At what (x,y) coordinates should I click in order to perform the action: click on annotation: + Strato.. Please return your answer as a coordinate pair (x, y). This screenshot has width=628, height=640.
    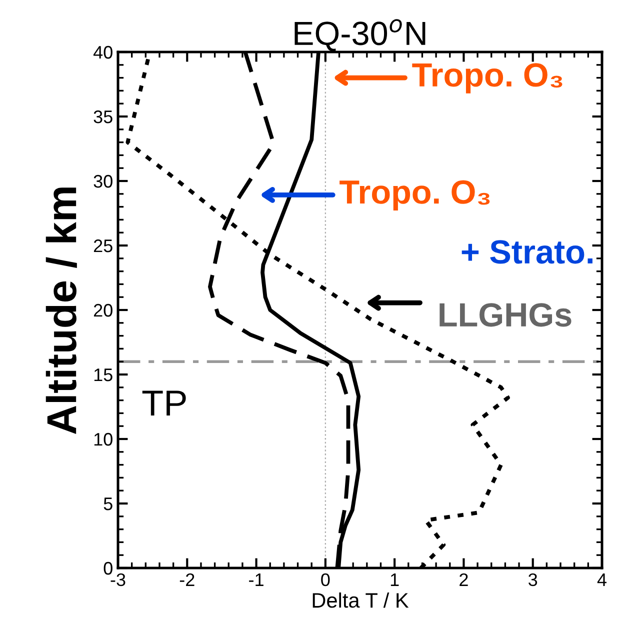
    Looking at the image, I should click on (527, 252).